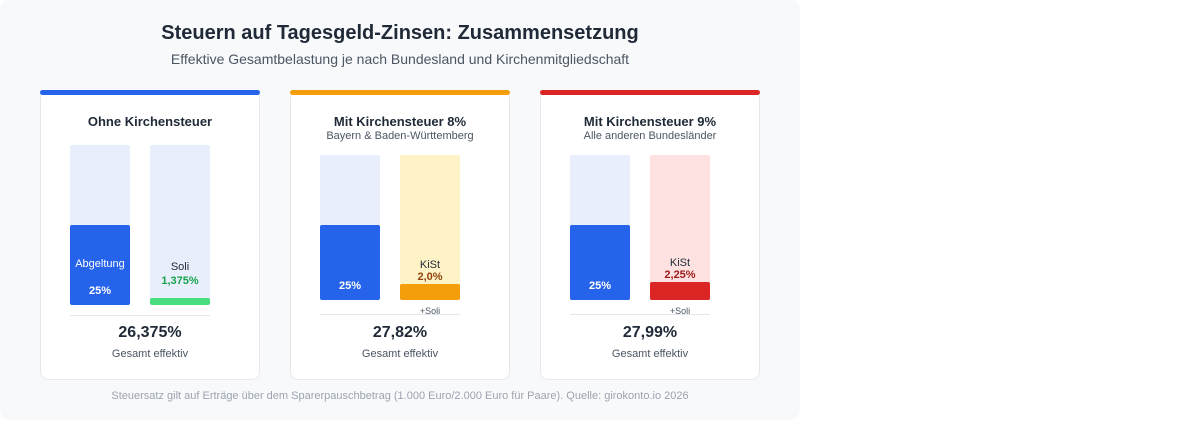 This screenshot has width=1200, height=424. Describe the element at coordinates (680, 275) in the screenshot. I see `bar-value: 2,25%` at that location.